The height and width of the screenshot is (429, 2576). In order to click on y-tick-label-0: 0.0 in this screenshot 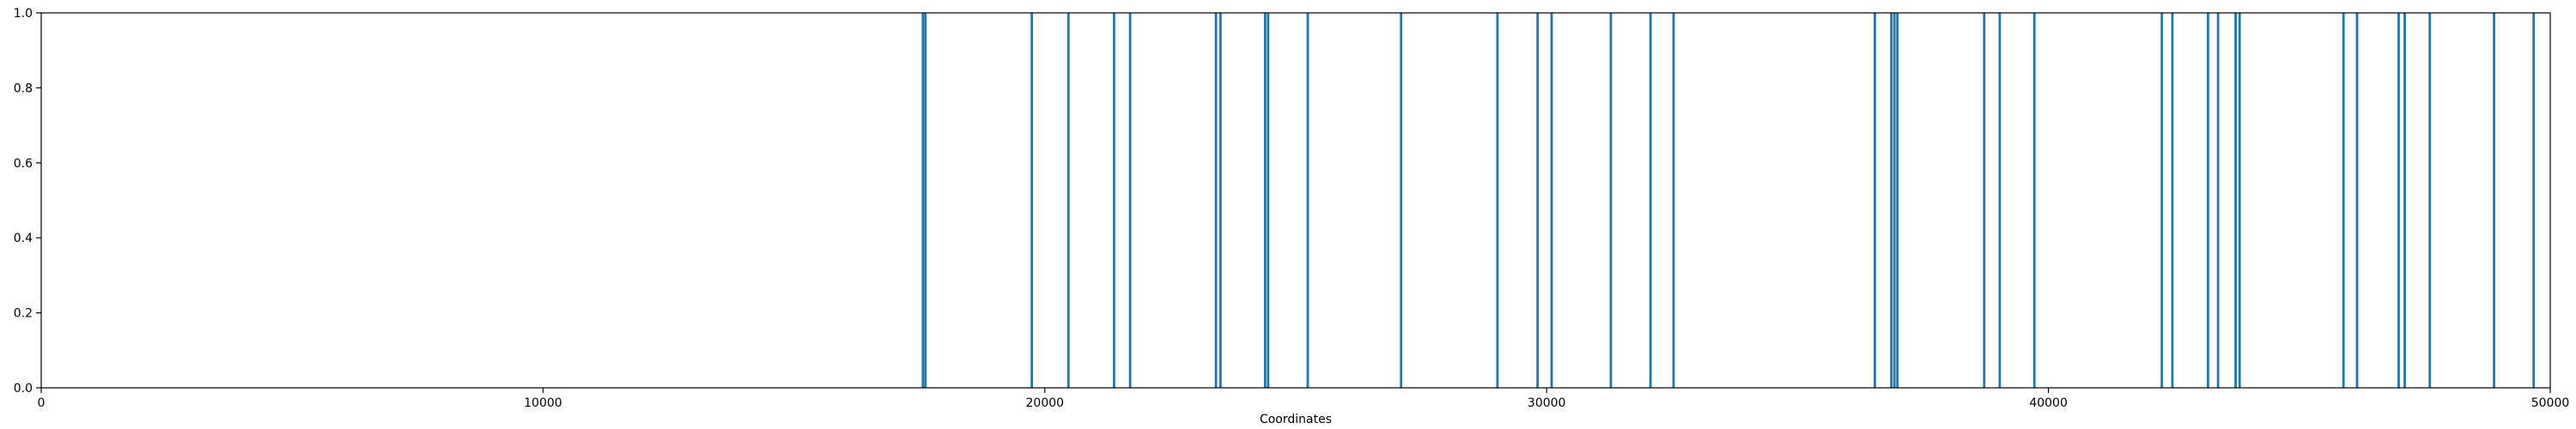, I will do `click(23, 389)`.